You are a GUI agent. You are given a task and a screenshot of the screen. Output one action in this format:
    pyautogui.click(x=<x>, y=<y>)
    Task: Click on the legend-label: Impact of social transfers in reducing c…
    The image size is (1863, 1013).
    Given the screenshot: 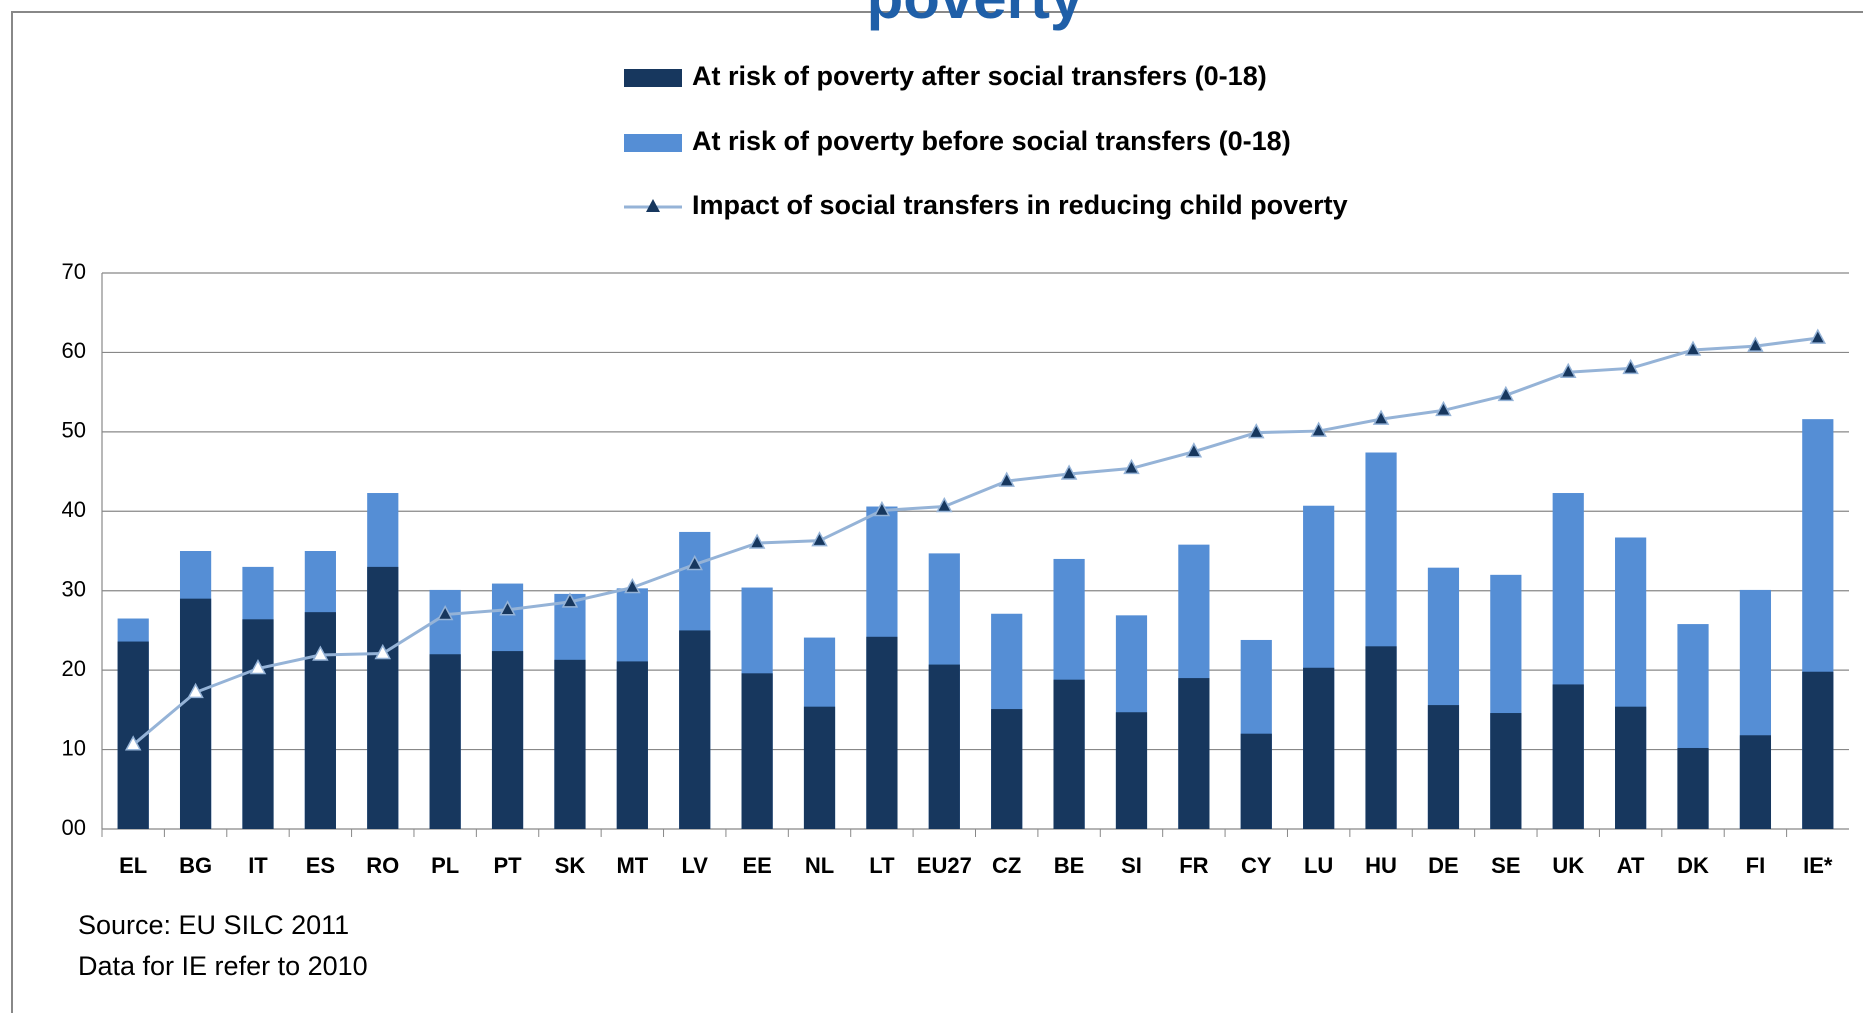 What is the action you would take?
    pyautogui.click(x=1020, y=205)
    